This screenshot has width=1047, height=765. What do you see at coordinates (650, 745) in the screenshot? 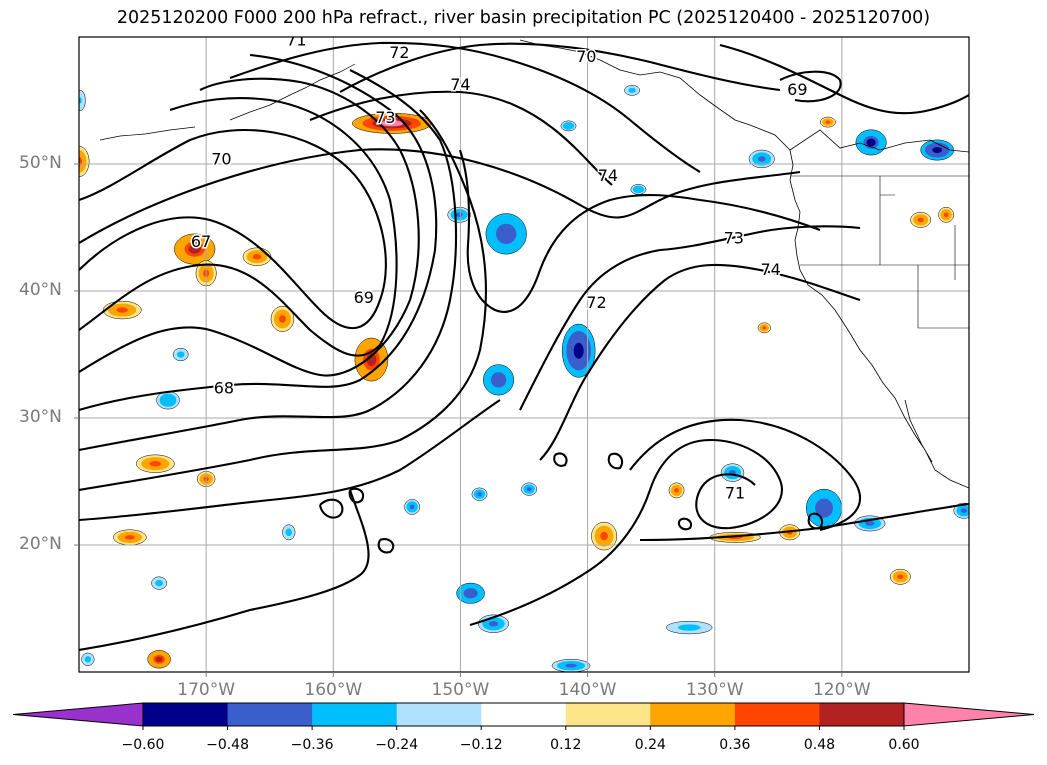
I see `colorbar-tick-label: 0.24` at bounding box center [650, 745].